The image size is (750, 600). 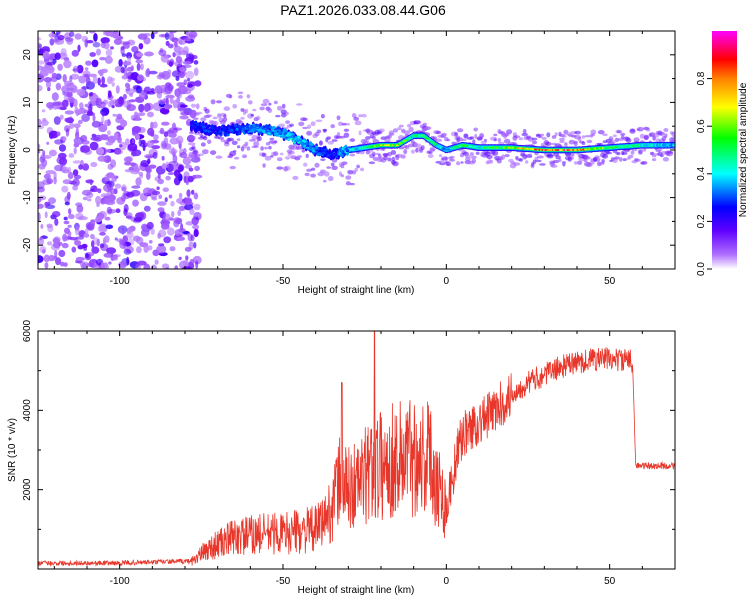 What do you see at coordinates (12, 450) in the screenshot?
I see `snr-ylabel: SNR (10 * v/v)` at bounding box center [12, 450].